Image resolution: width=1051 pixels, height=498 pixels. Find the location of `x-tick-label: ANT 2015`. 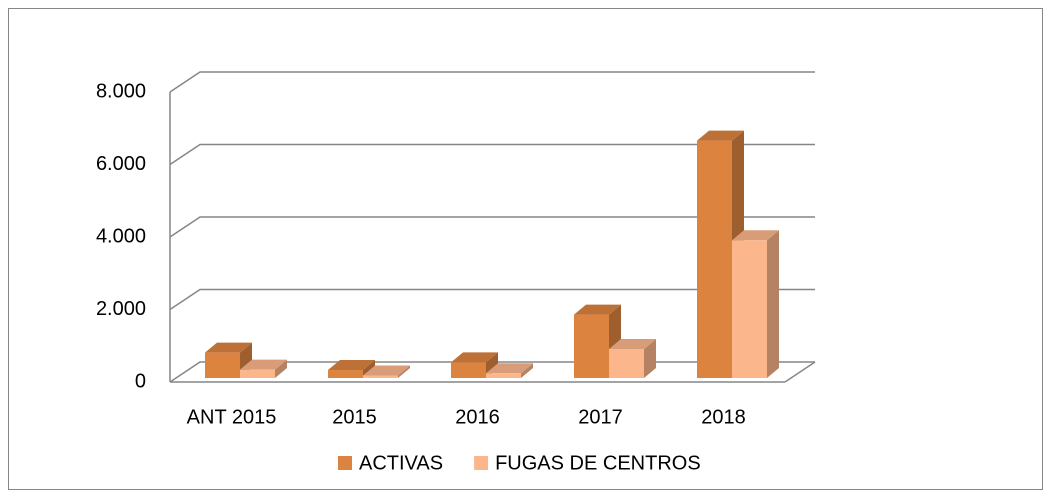

x-tick-label: ANT 2015 is located at coordinates (232, 417).